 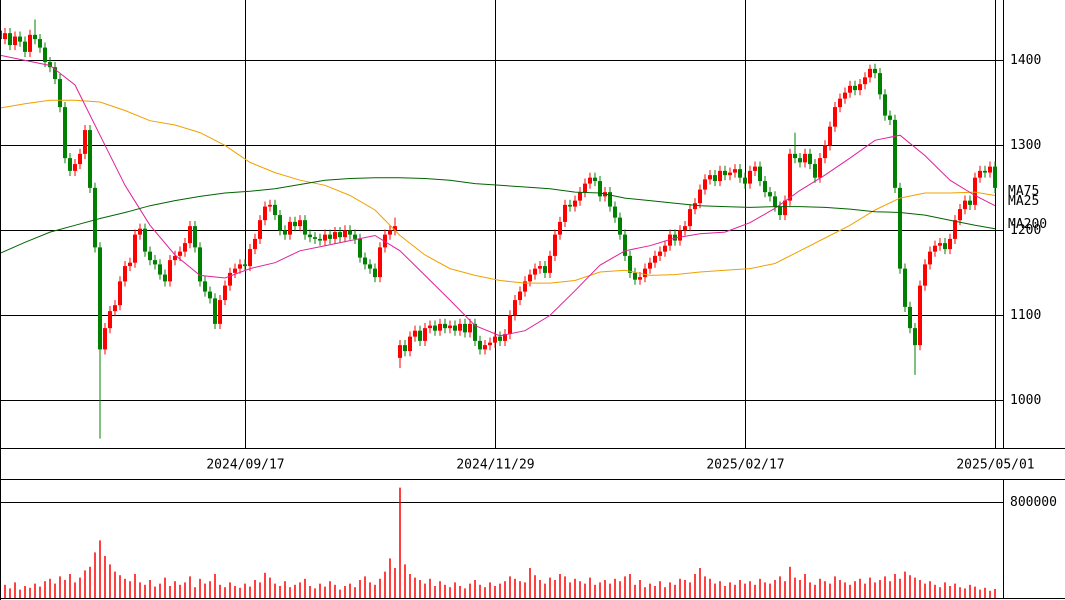 I want to click on x-tick-label: 2025/02/17, so click(x=745, y=465).